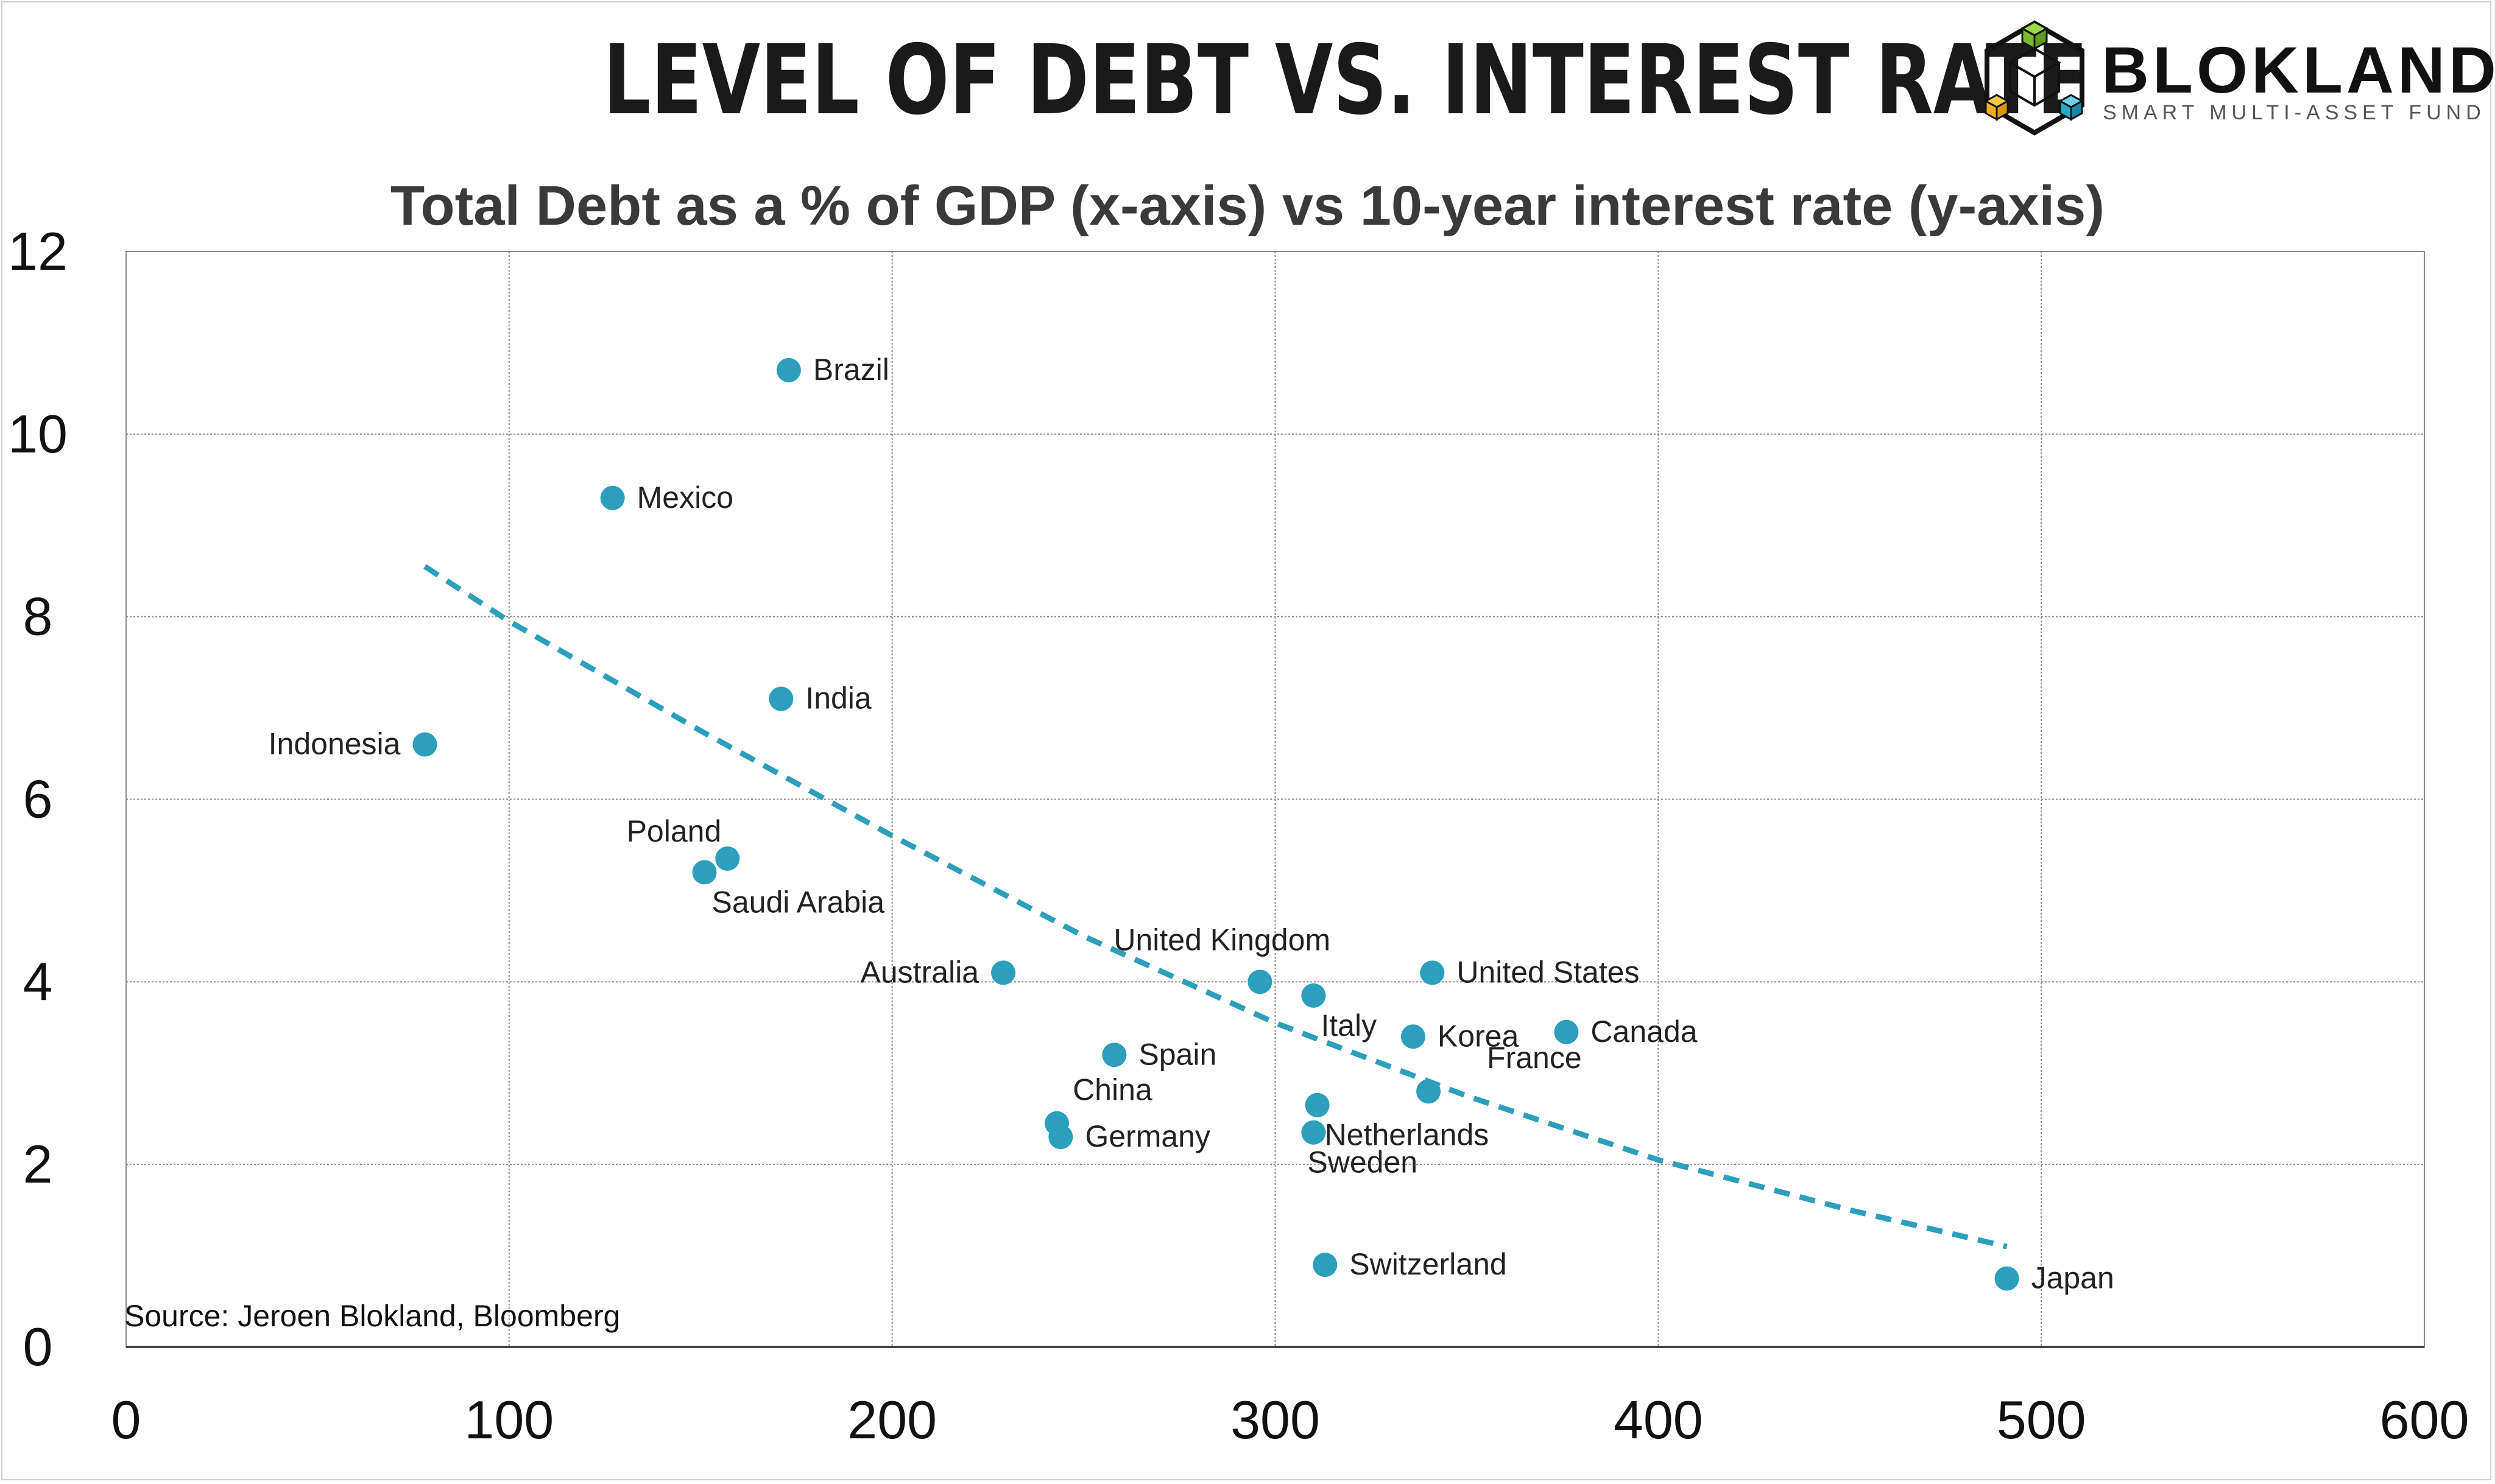  Describe the element at coordinates (892, 1420) in the screenshot. I see `x-tick-label: 200` at that location.